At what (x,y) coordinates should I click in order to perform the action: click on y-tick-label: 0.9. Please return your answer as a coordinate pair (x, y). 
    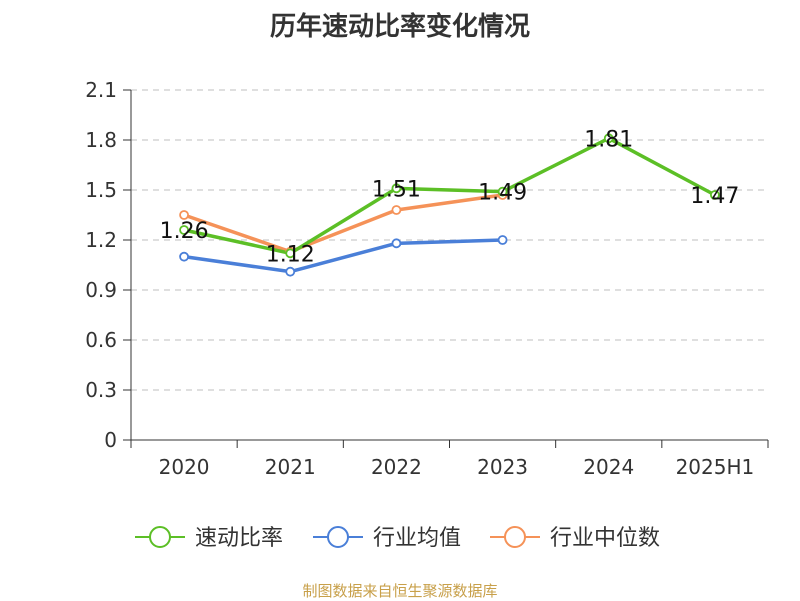
    Looking at the image, I should click on (101, 290).